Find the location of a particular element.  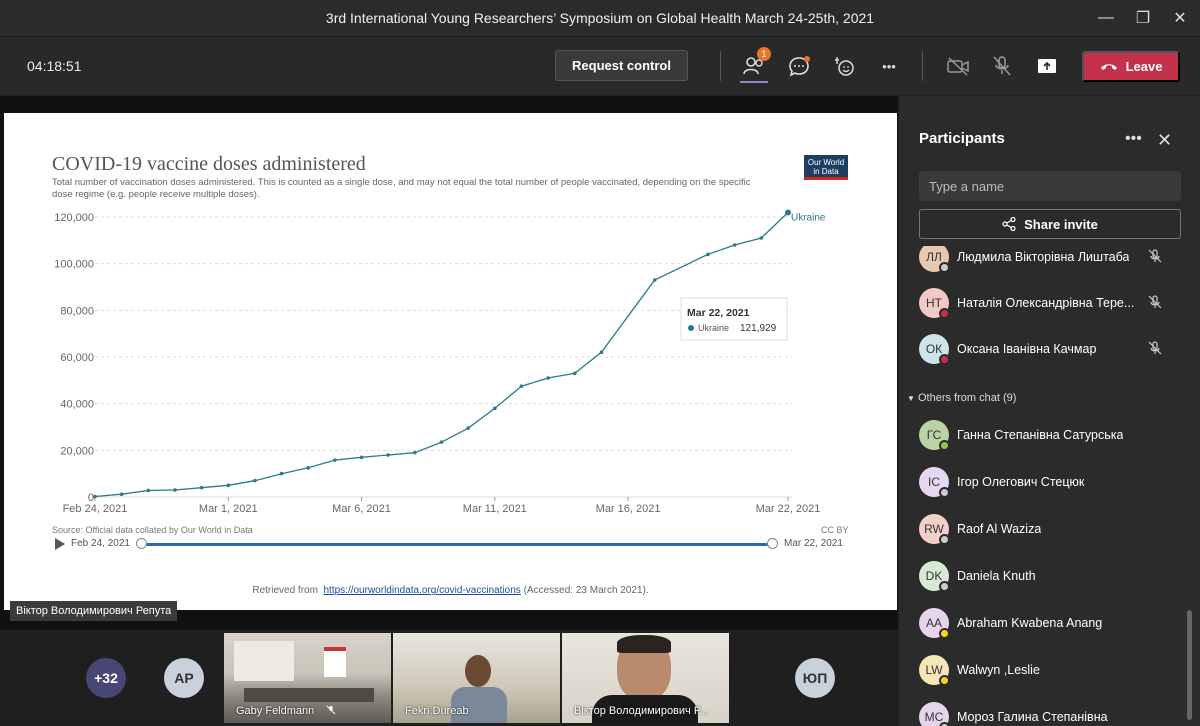

video-tile: Gaby Feldmann is located at coordinates (307, 678).